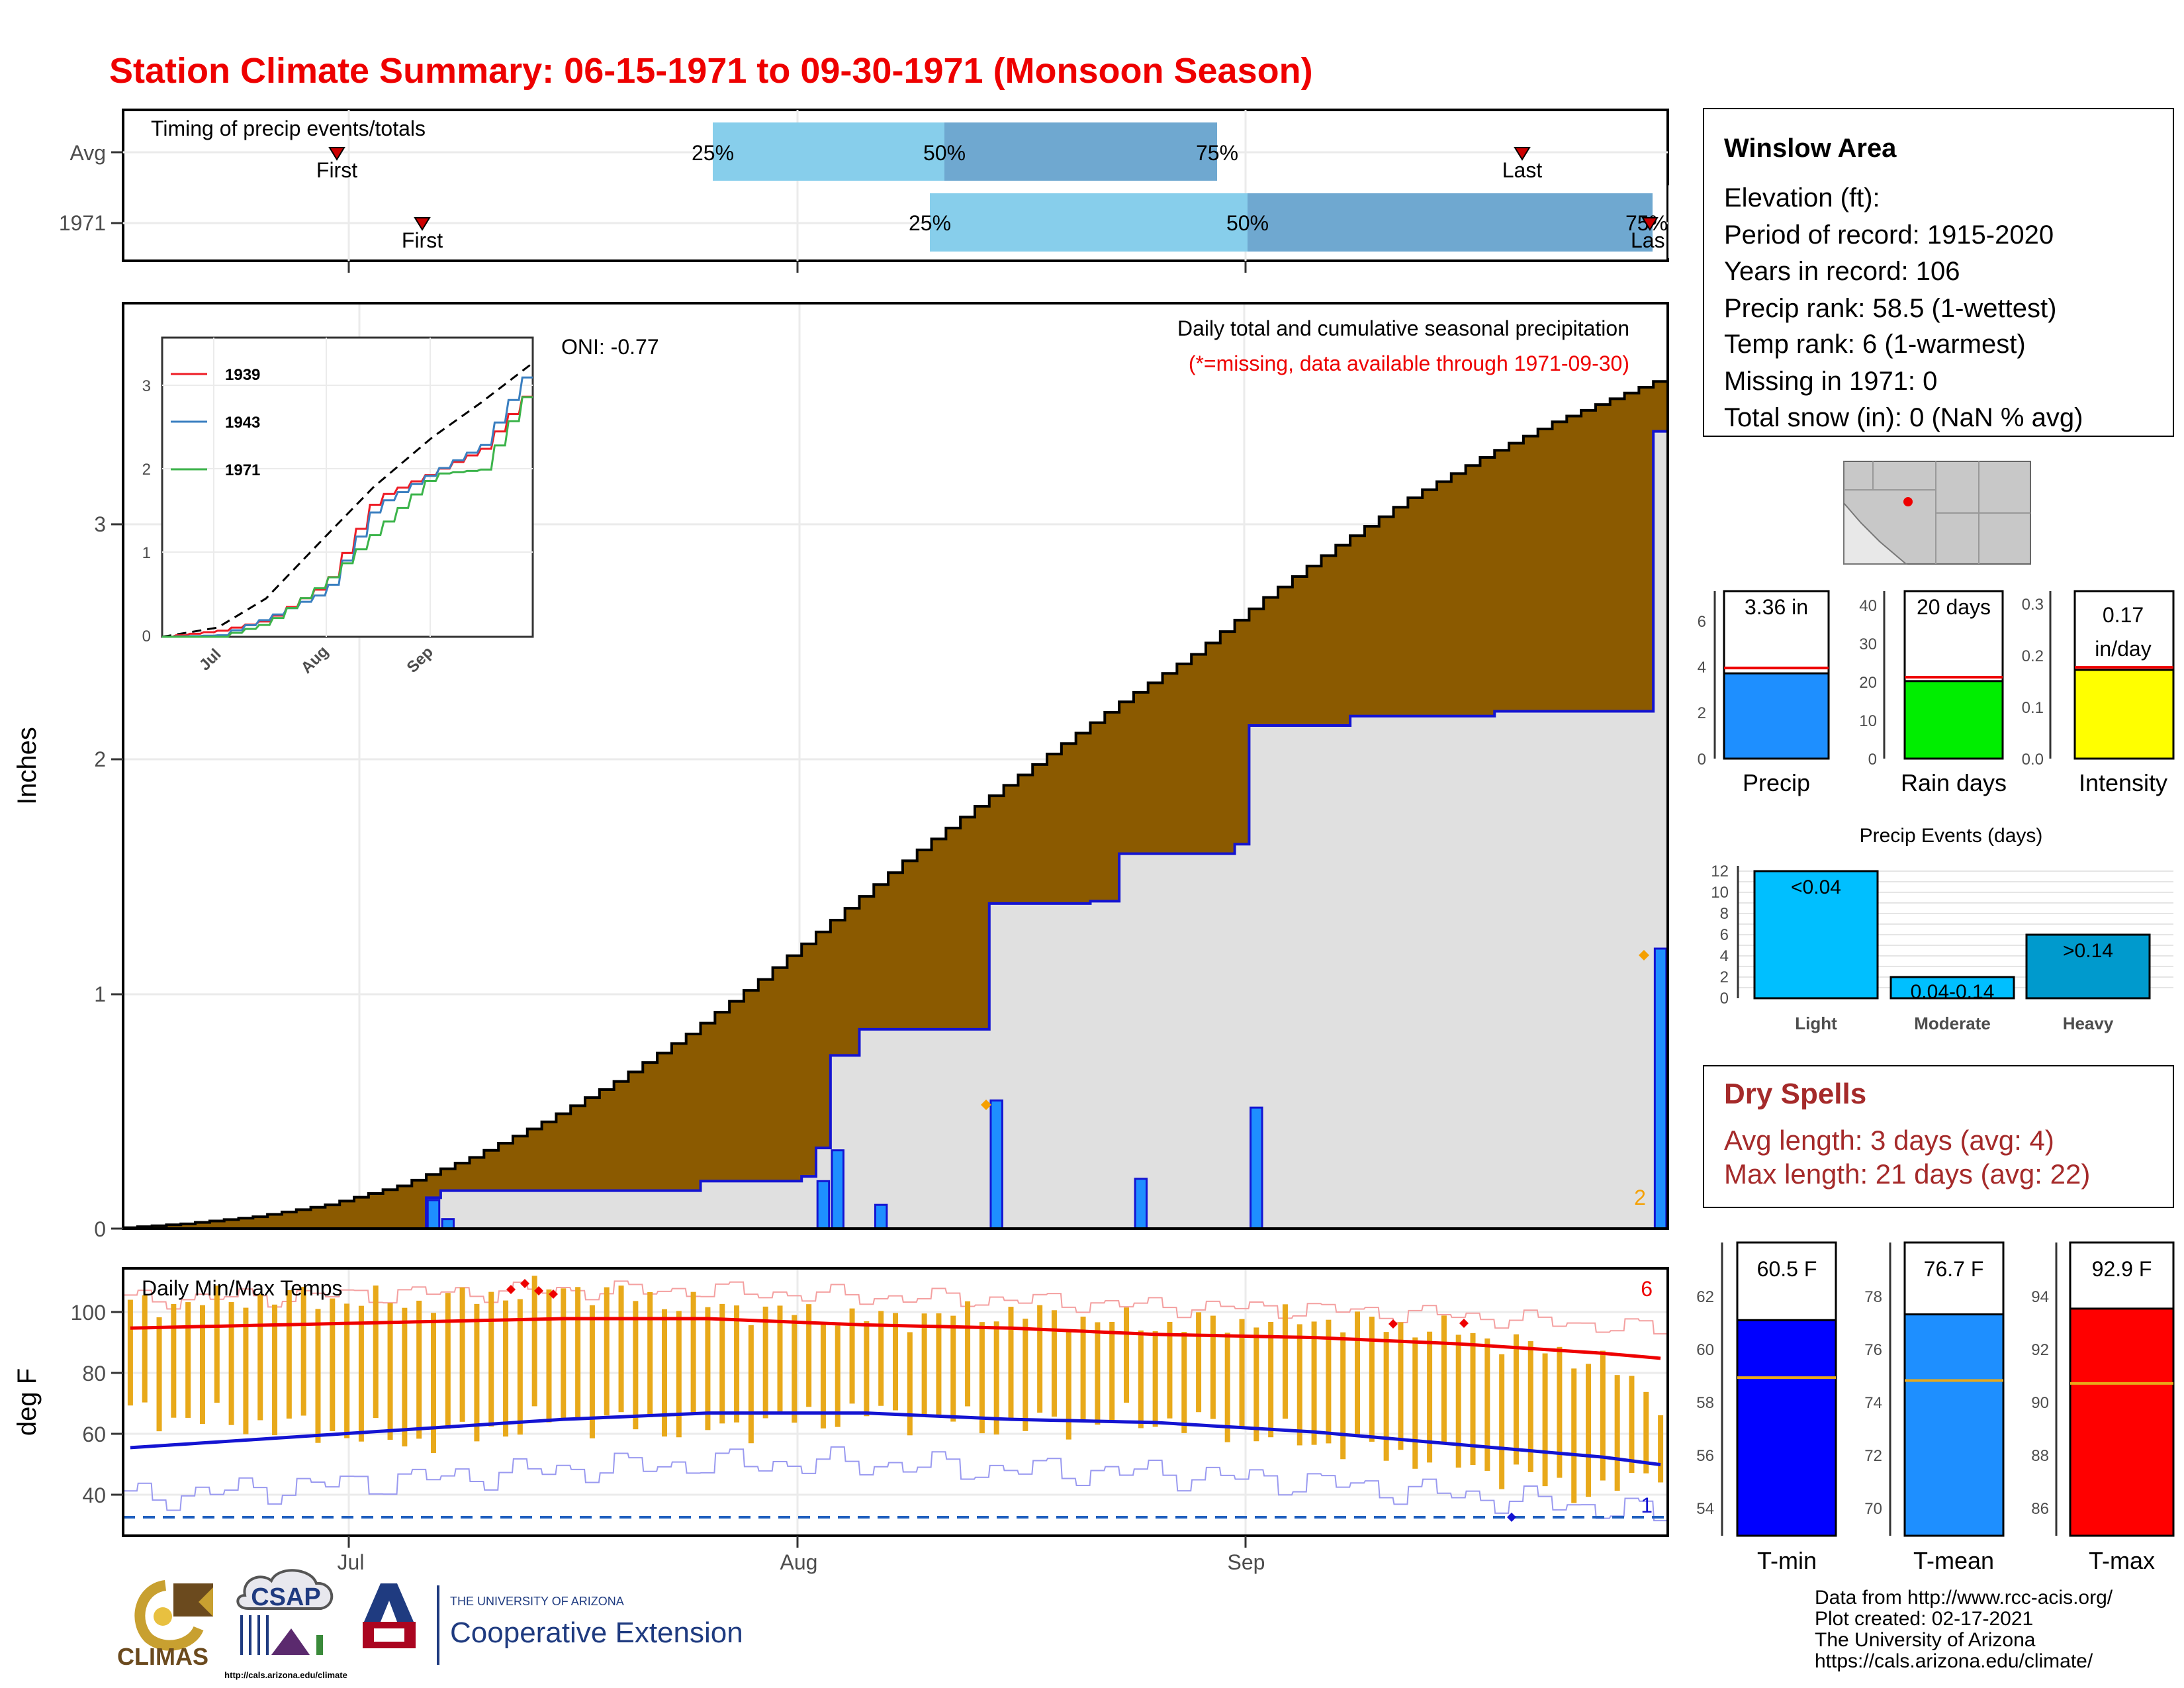 This screenshot has height=1688, width=2184. I want to click on raindays-mini-ytick: 30, so click(1868, 644).